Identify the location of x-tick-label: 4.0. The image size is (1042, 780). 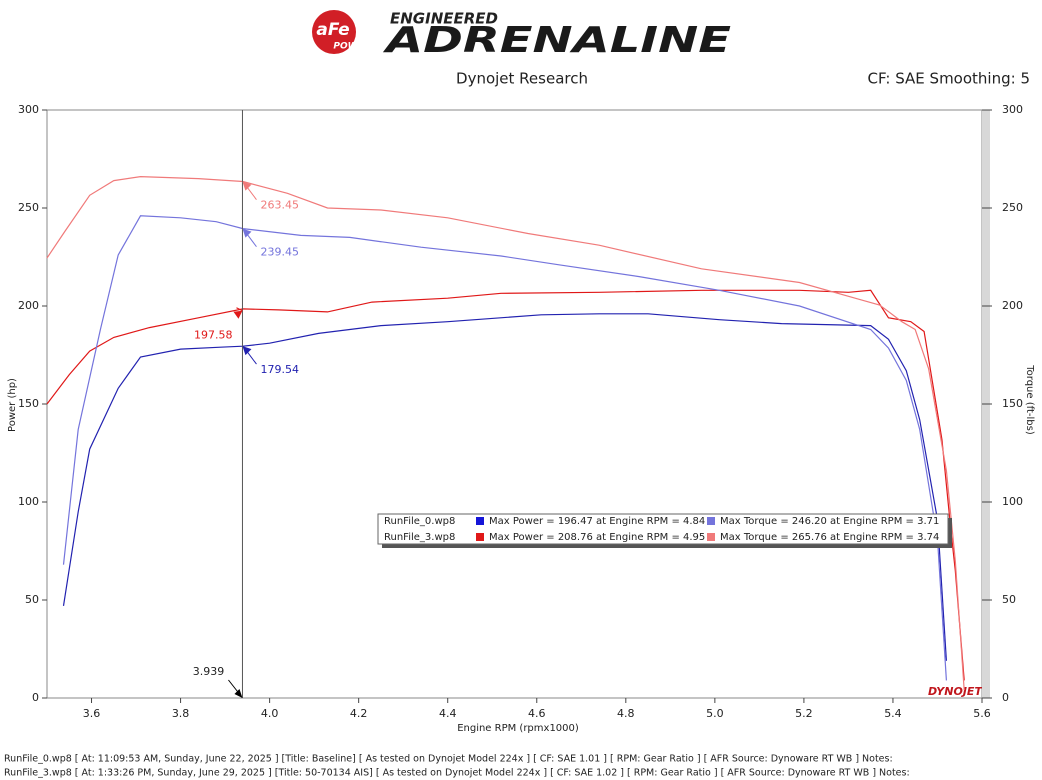
(270, 713).